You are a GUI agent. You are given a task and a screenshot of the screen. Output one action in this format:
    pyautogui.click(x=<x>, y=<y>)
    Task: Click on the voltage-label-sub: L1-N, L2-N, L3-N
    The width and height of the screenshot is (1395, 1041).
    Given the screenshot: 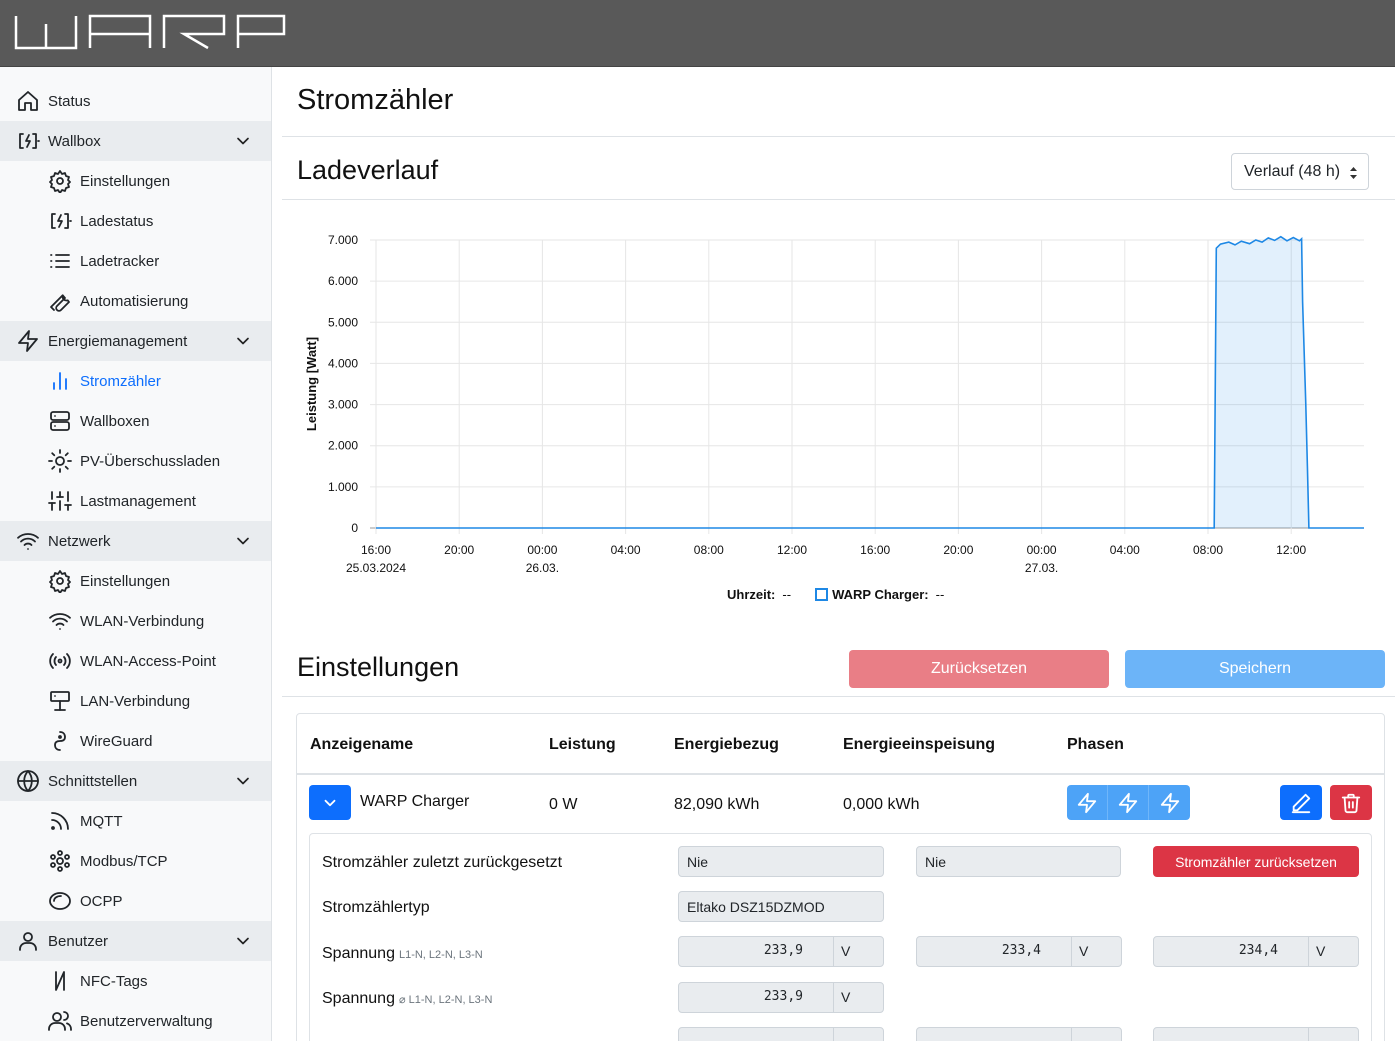 What is the action you would take?
    pyautogui.click(x=440, y=955)
    